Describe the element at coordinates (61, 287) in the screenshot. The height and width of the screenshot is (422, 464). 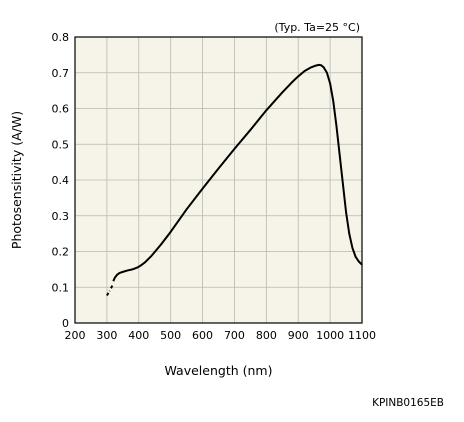
I see `y-tick-label: 0.1` at that location.